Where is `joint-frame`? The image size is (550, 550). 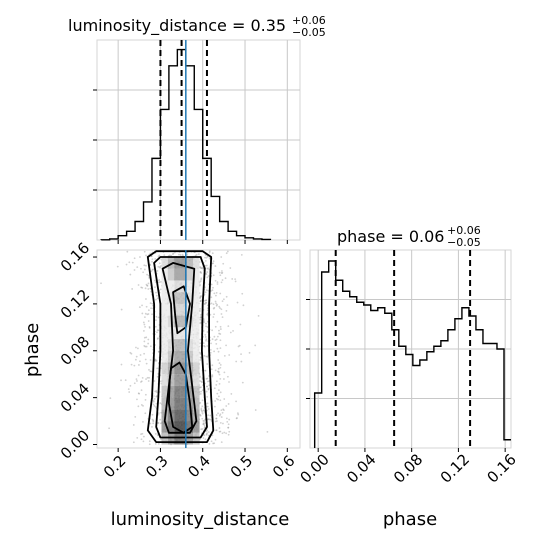 joint-frame is located at coordinates (198, 349).